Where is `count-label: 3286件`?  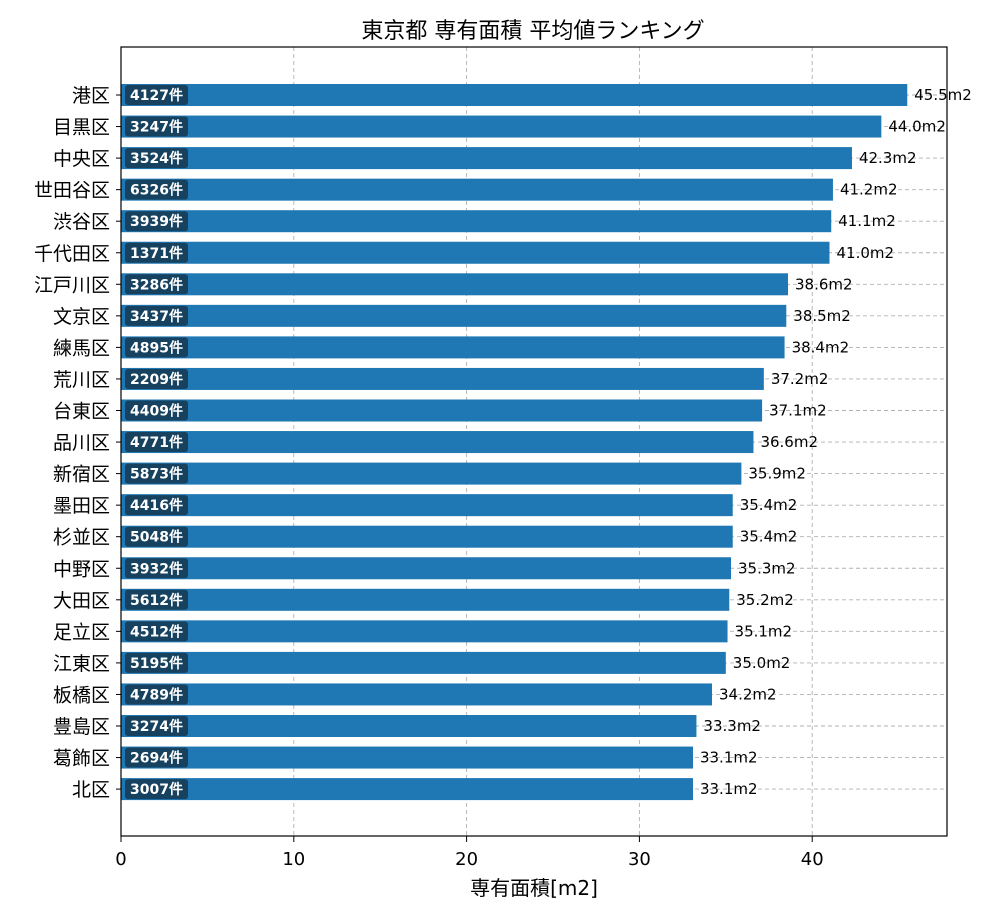
count-label: 3286件 is located at coordinates (156, 284).